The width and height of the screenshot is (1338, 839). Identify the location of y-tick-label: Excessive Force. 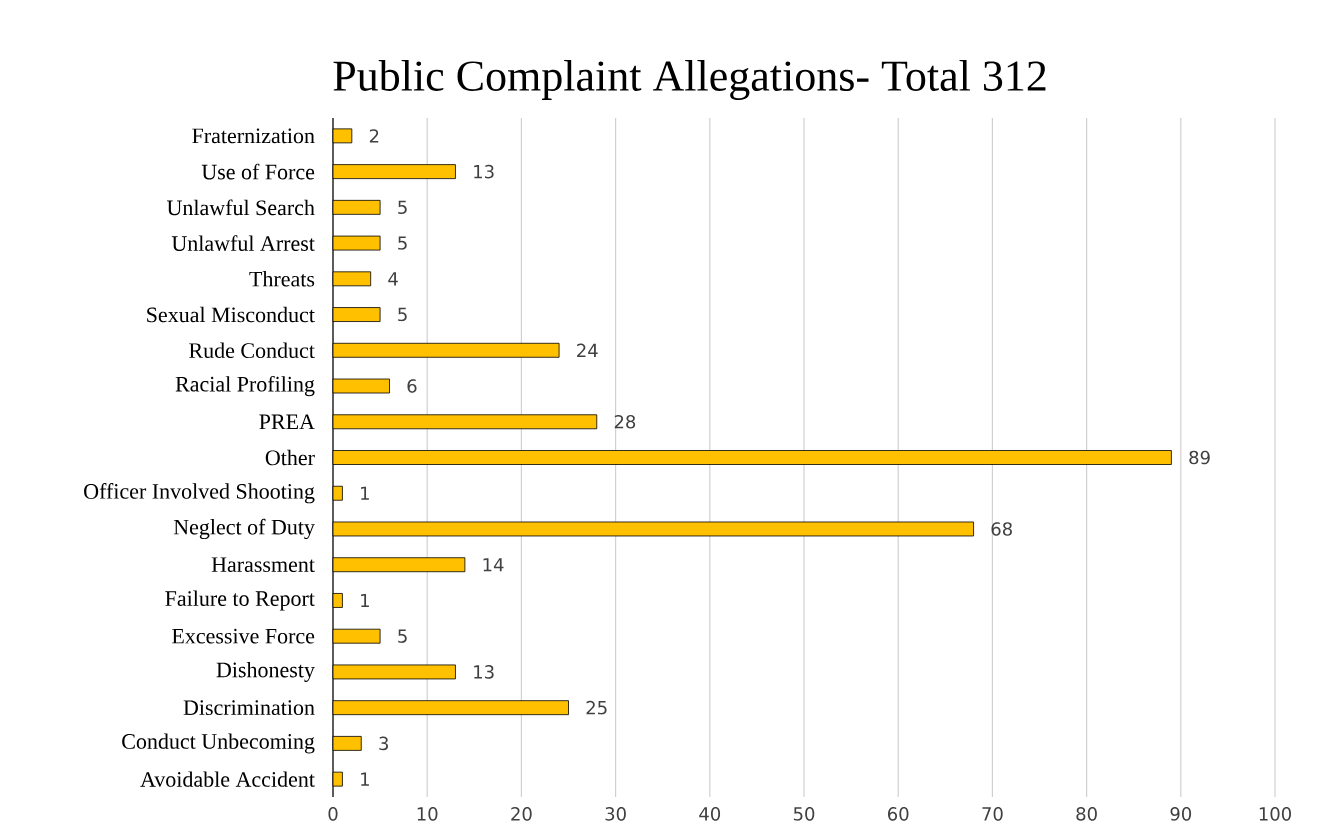
(243, 636).